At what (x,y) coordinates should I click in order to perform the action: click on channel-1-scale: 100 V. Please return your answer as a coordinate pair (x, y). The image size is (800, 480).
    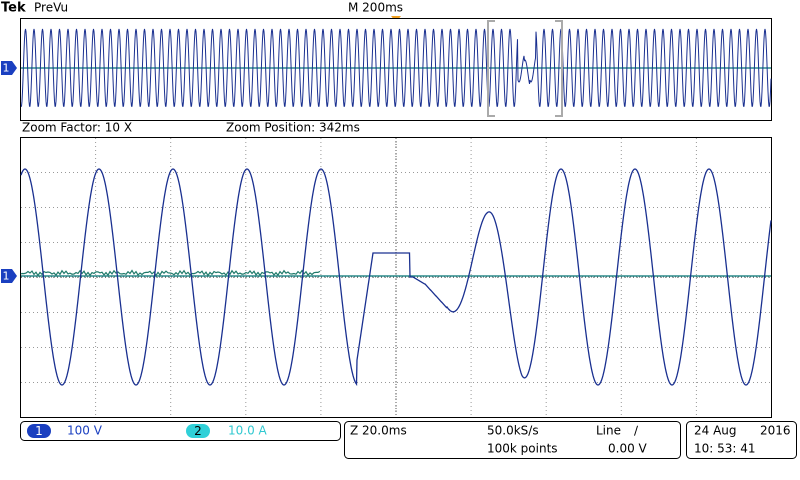
    Looking at the image, I should click on (85, 431).